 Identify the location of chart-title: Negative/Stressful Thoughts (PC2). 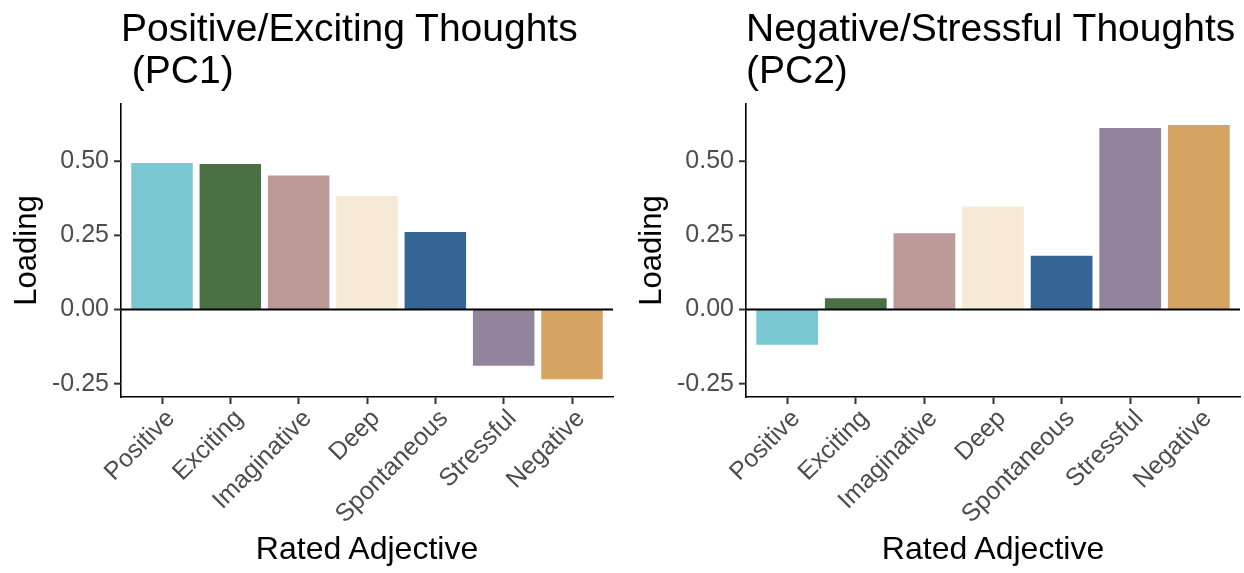
(991, 48).